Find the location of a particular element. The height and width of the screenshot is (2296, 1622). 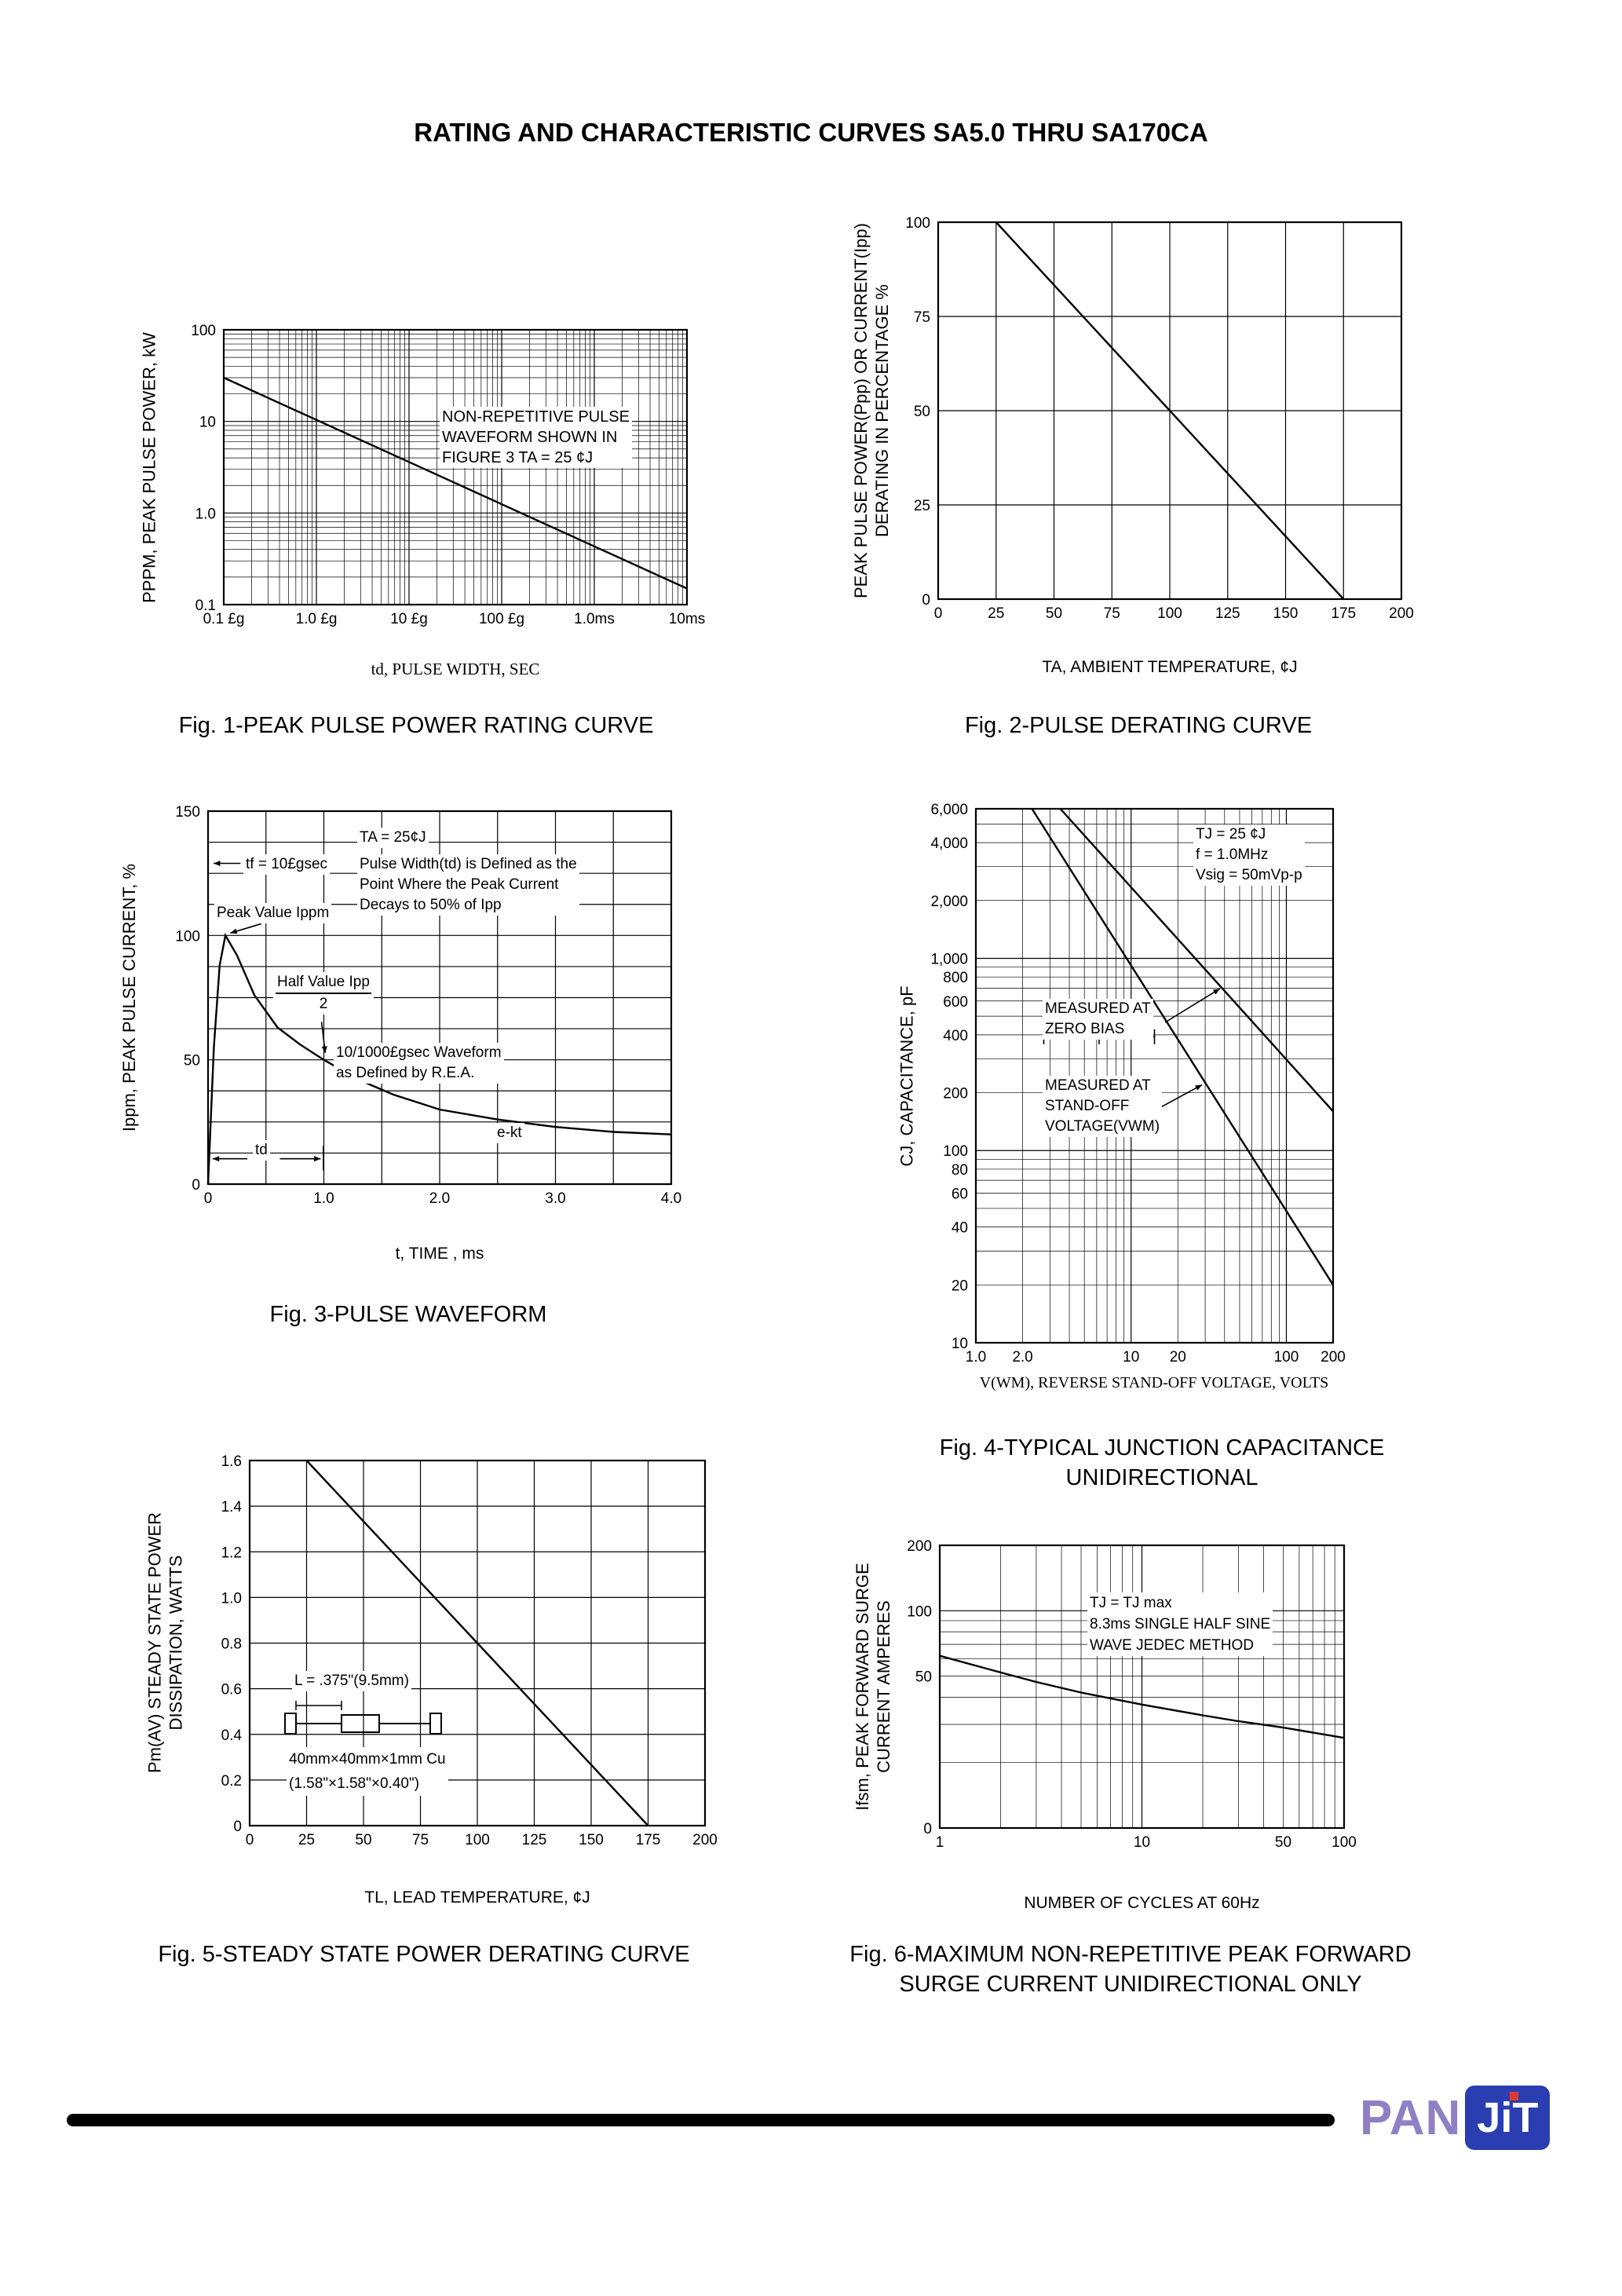

axis-label-line: Pm(AV) STEADY STATE POWER is located at coordinates (154, 1643).